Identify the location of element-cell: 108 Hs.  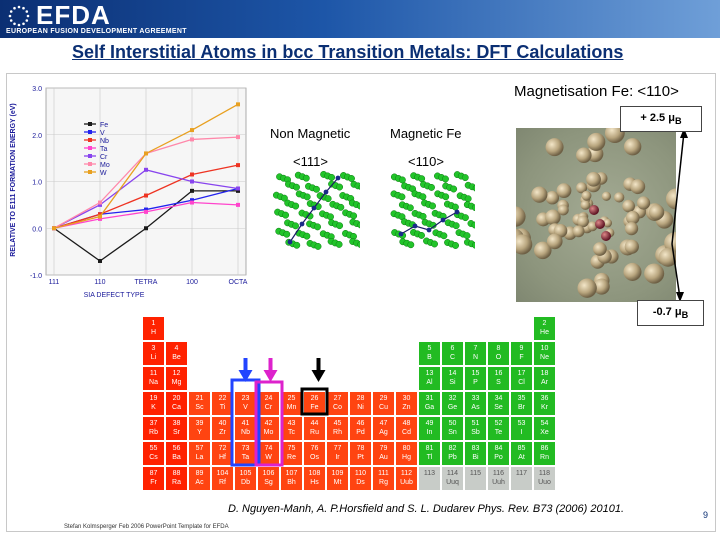
(314, 478).